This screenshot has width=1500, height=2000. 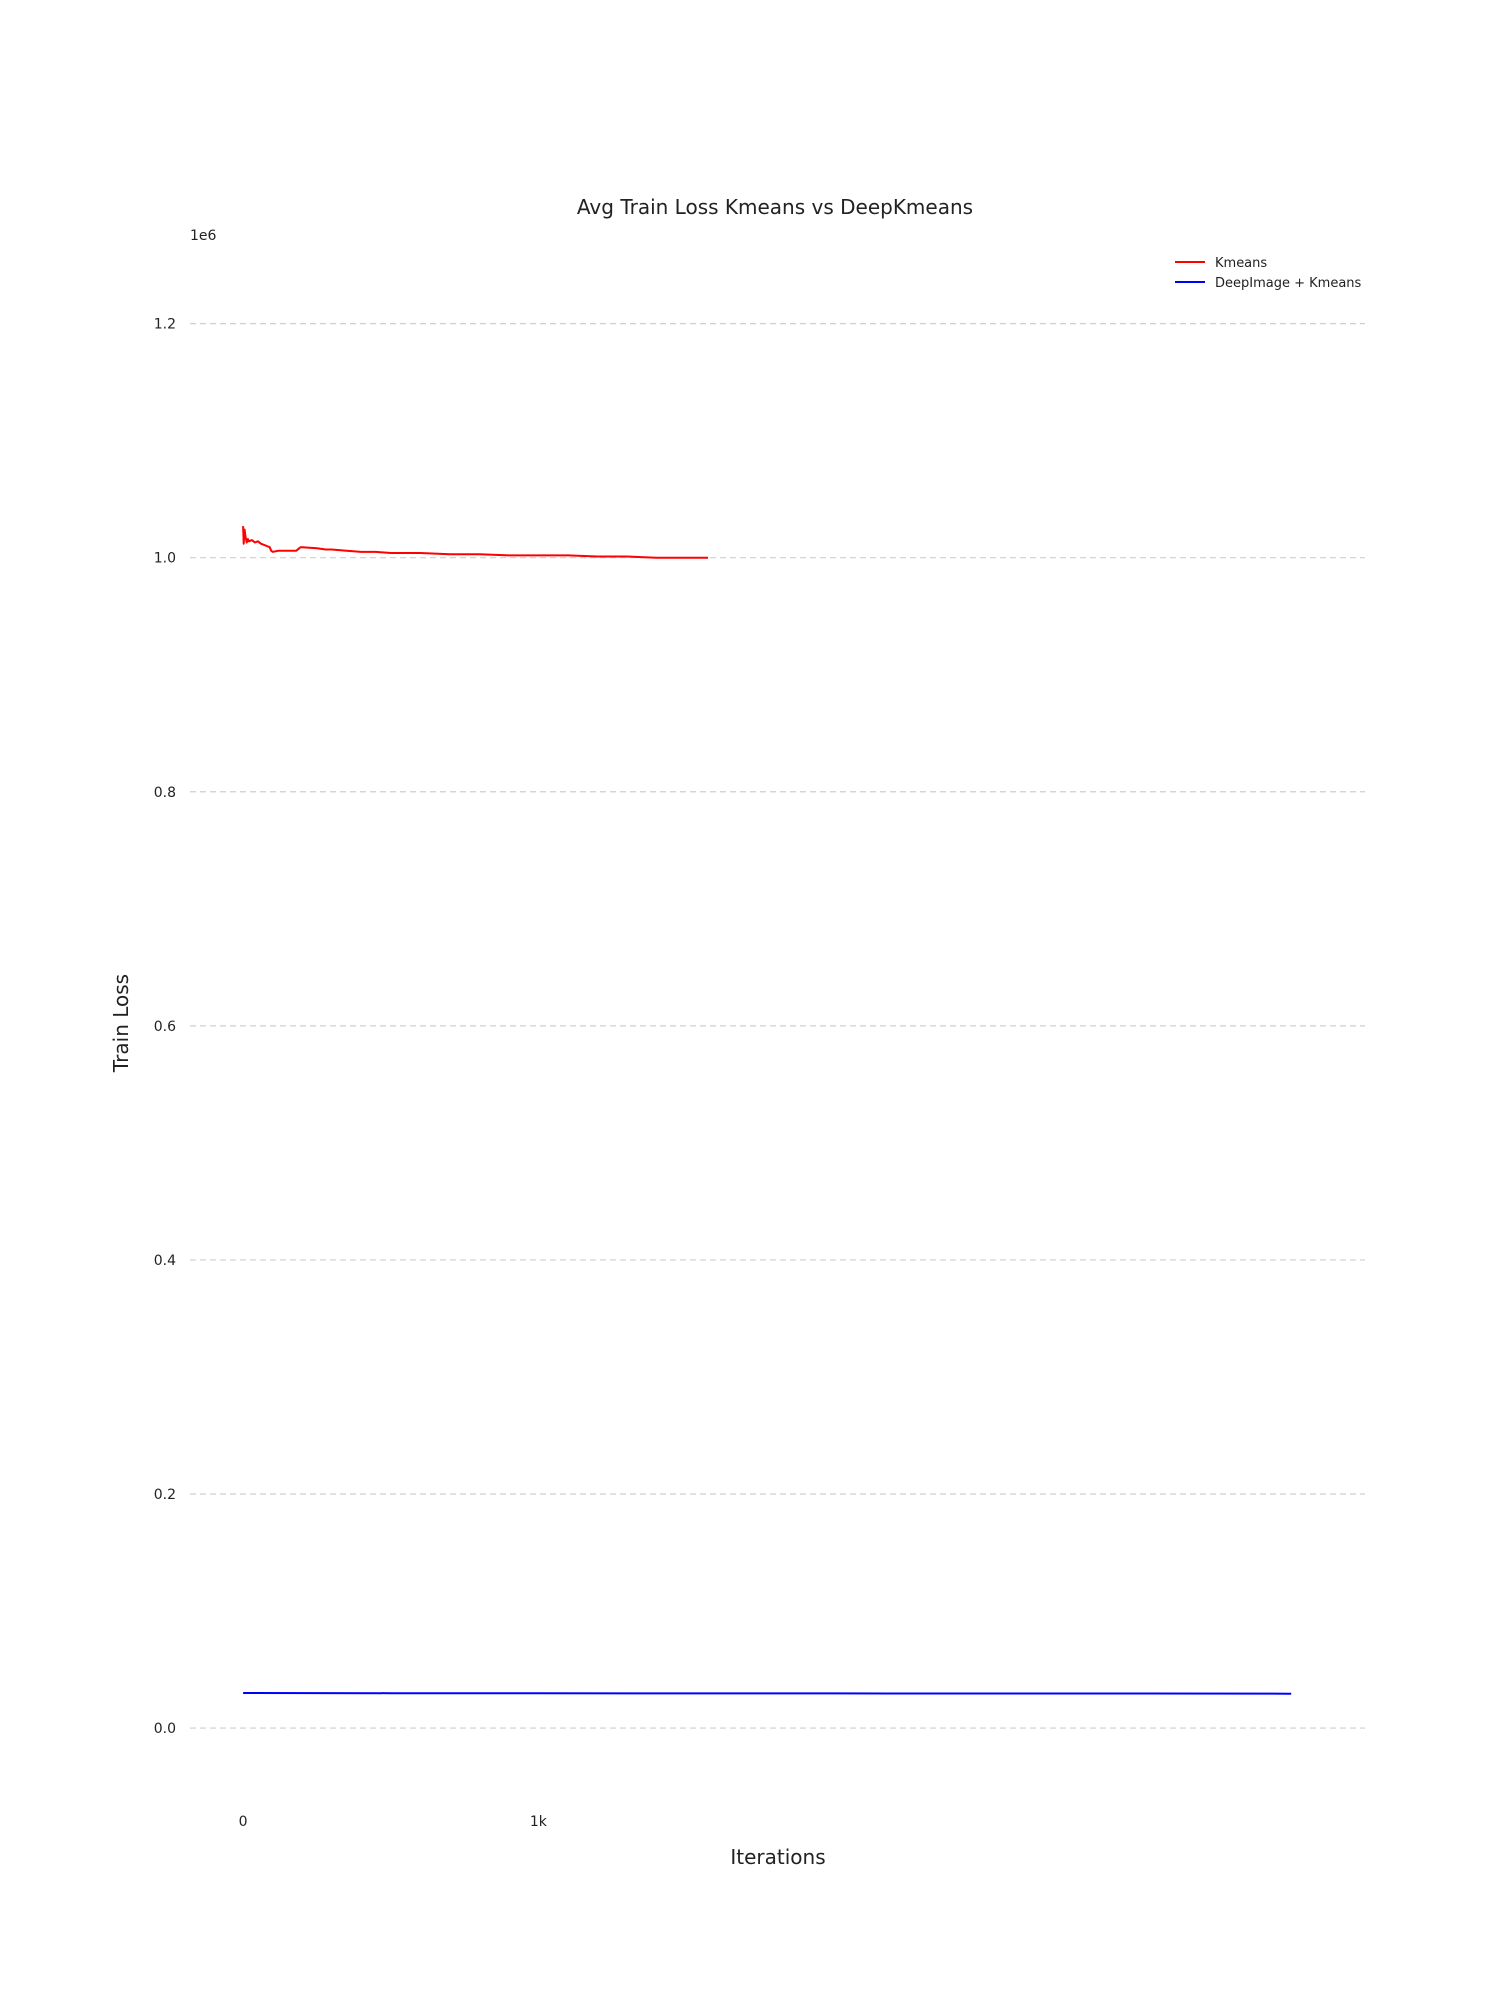 What do you see at coordinates (475, 542) in the screenshot?
I see `series-line-kmeans` at bounding box center [475, 542].